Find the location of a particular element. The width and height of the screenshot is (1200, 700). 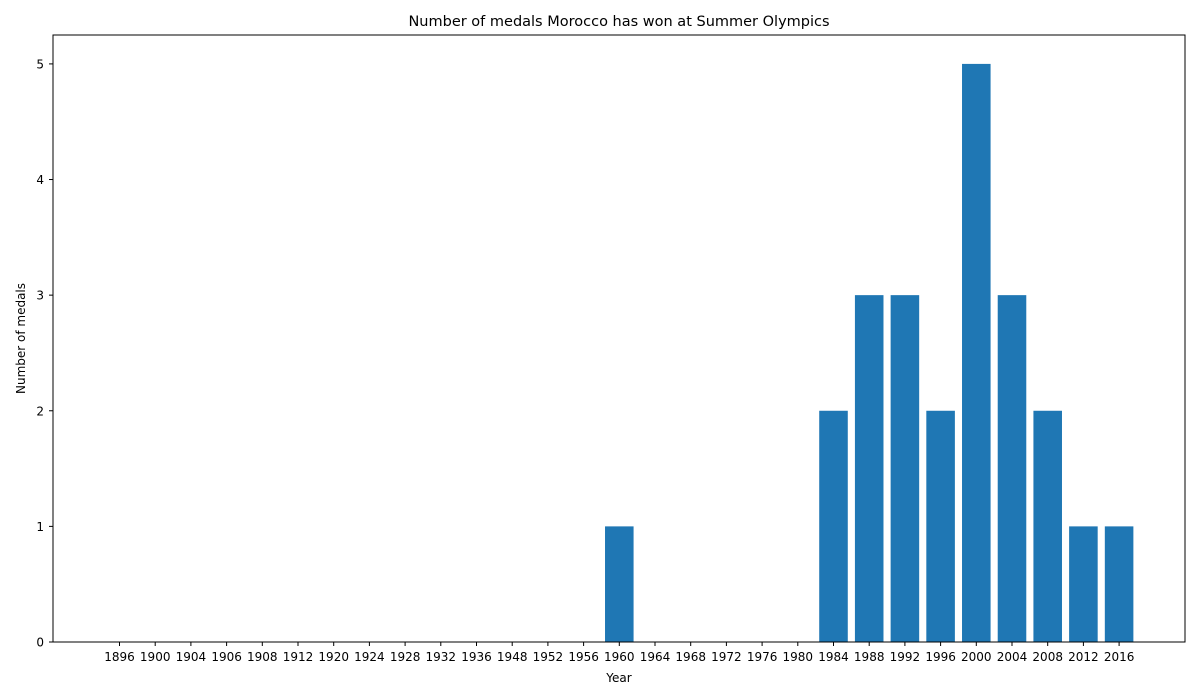

x-tick-label-1960: 1960 is located at coordinates (619, 657).